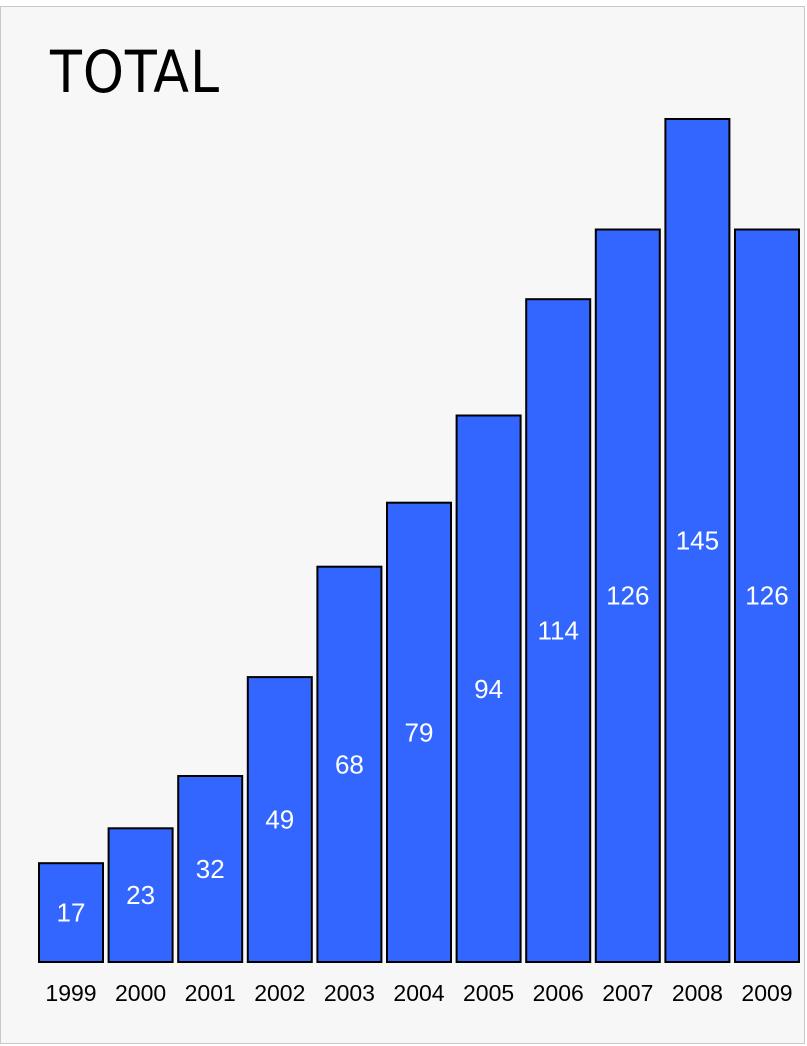 This screenshot has width=807, height=1046. Describe the element at coordinates (140, 993) in the screenshot. I see `x-tick-label: 2000` at that location.